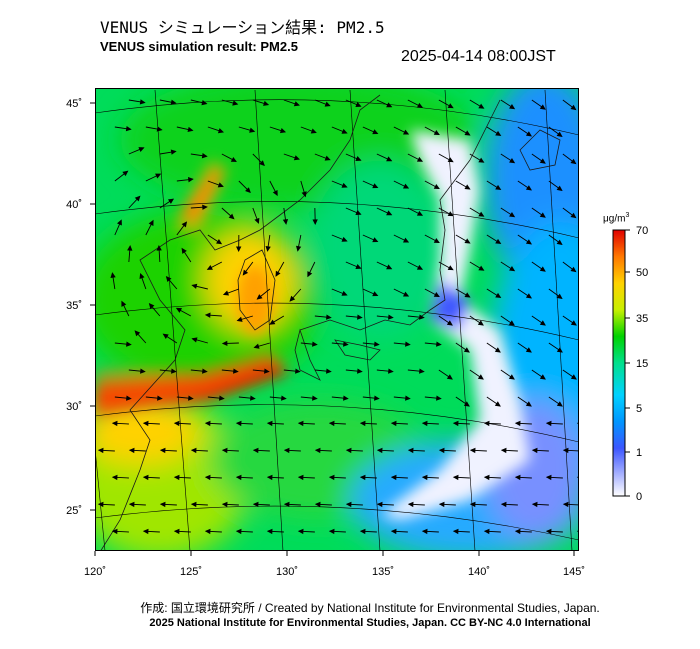 The image size is (700, 649). I want to click on latitude-labels: 45˚ 40˚ 35˚ 30˚ 25˚, so click(74, 307).